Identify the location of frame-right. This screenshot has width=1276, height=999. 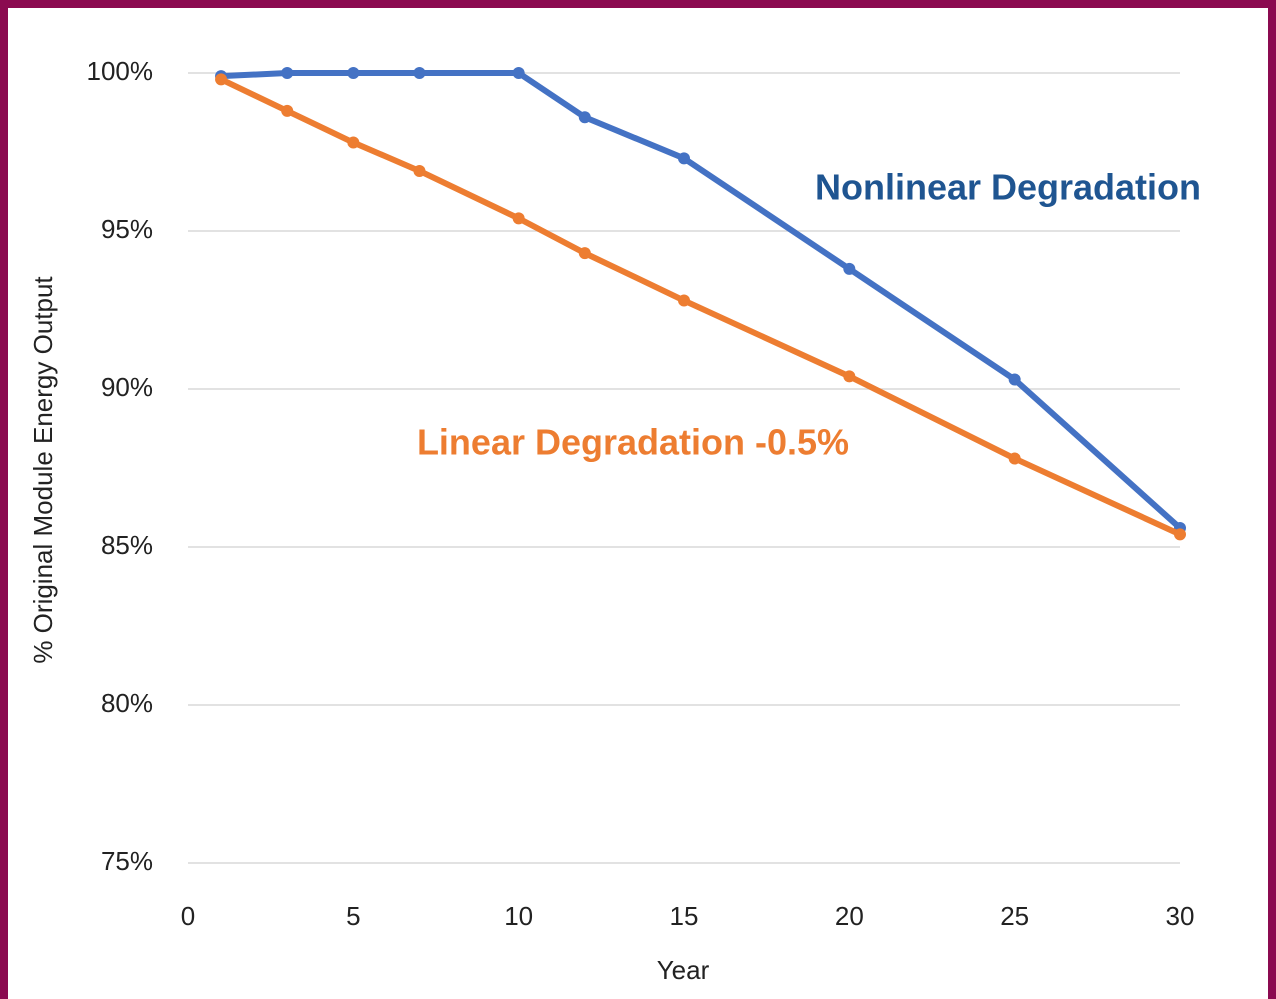
(1272, 499).